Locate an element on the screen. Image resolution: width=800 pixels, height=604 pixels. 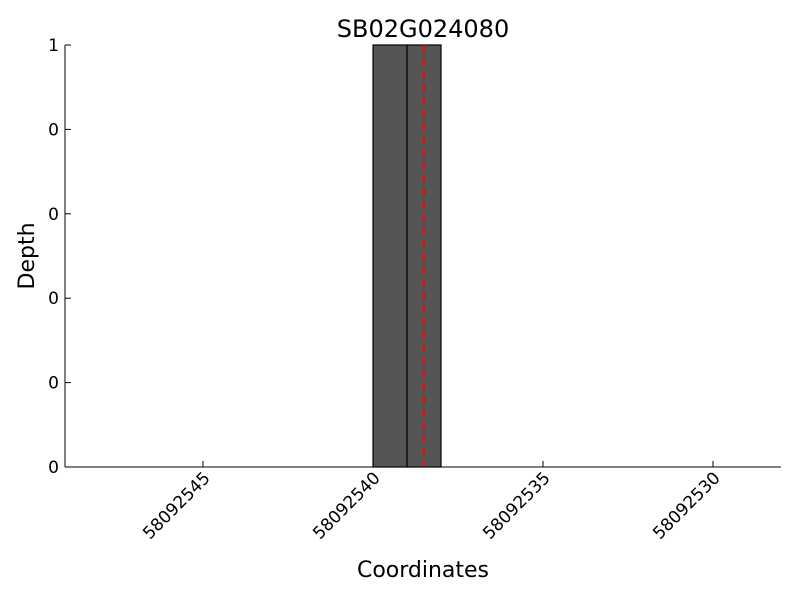
y-tick-label: 1 is located at coordinates (53, 46).